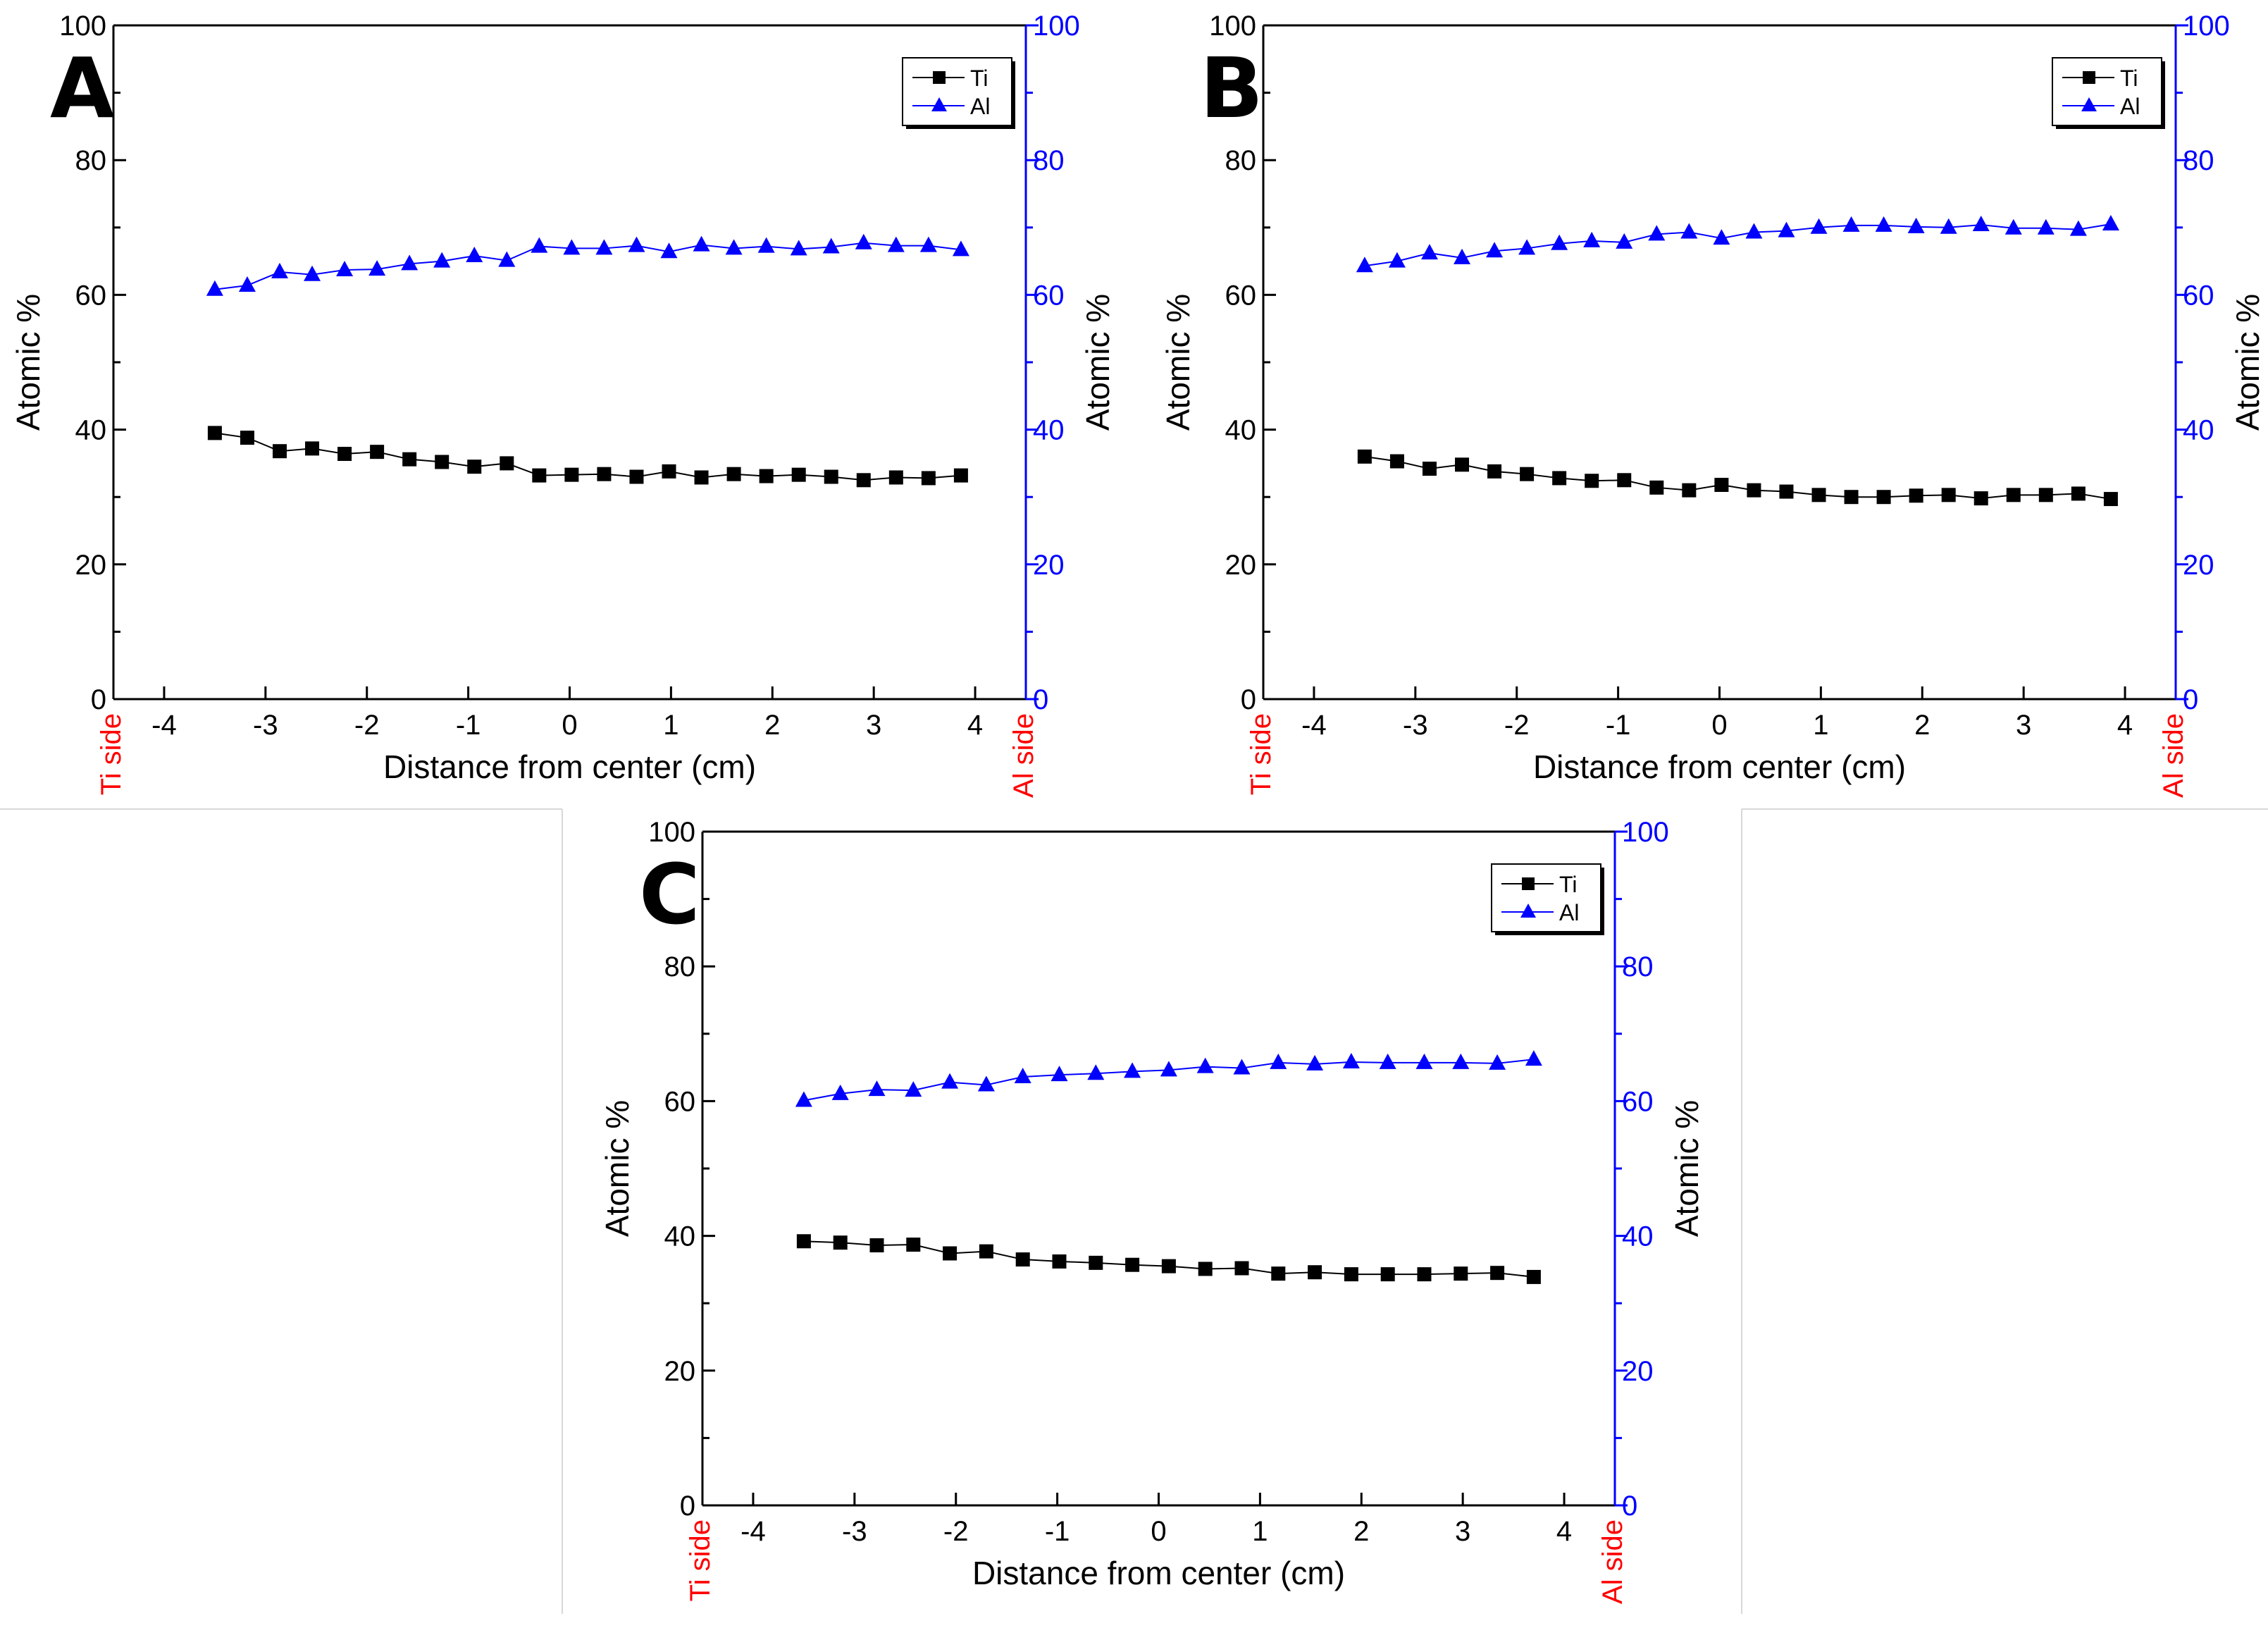 The width and height of the screenshot is (2268, 1628). What do you see at coordinates (1049, 160) in the screenshot?
I see `panel-a-y2-tick-label: 80` at bounding box center [1049, 160].